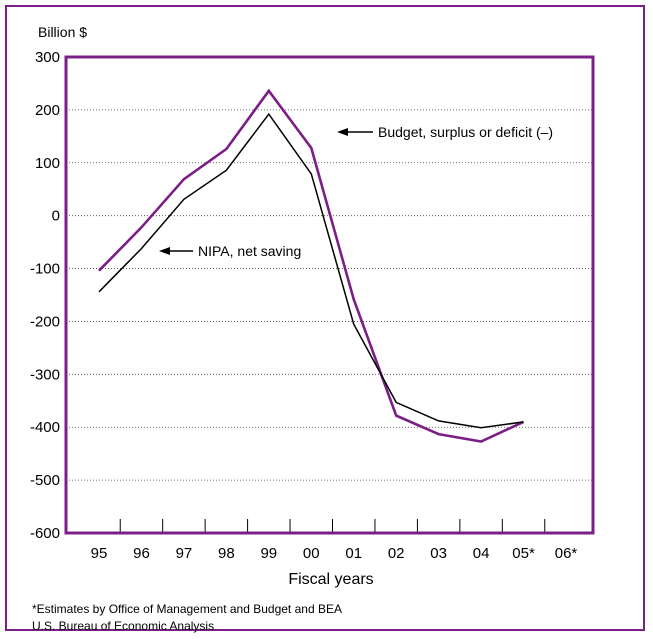 Image resolution: width=653 pixels, height=639 pixels. Describe the element at coordinates (330, 579) in the screenshot. I see `x-axis-label: Fiscal years` at that location.